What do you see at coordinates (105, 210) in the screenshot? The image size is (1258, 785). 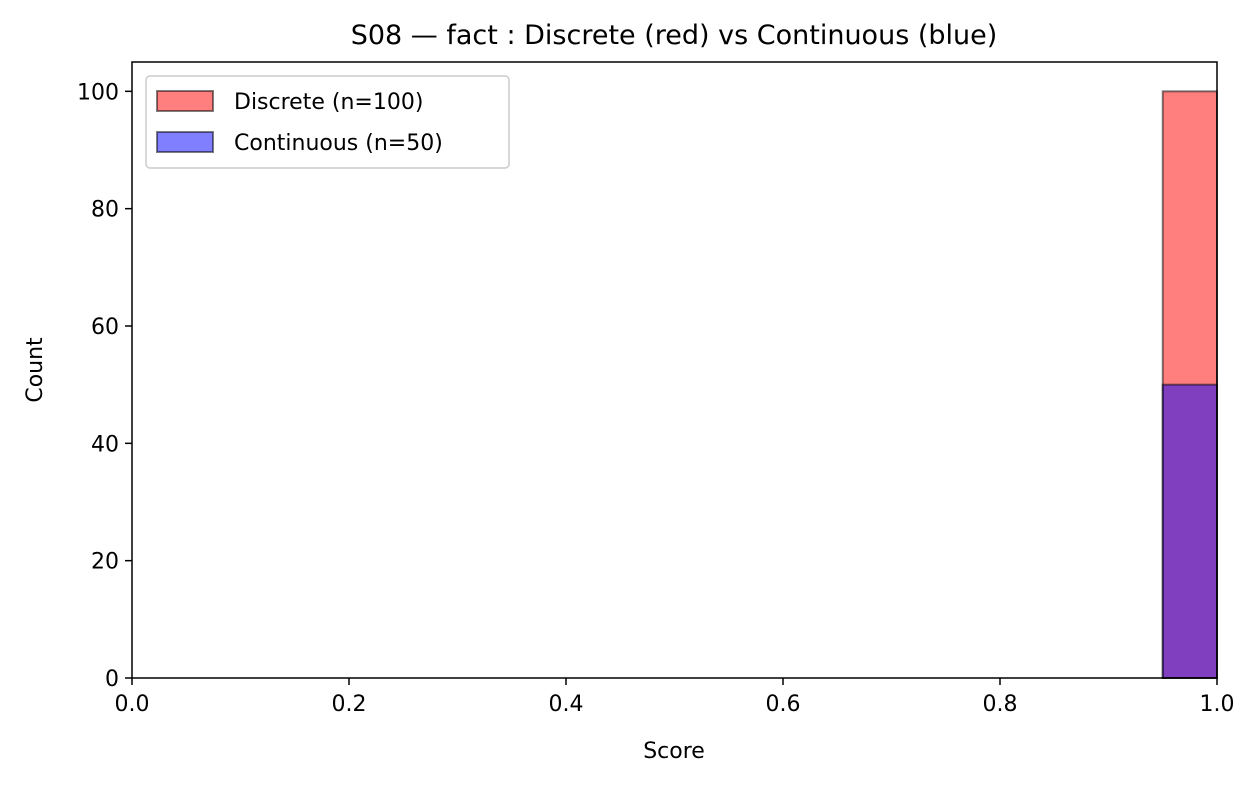 I see `y-tick-label: 80` at bounding box center [105, 210].